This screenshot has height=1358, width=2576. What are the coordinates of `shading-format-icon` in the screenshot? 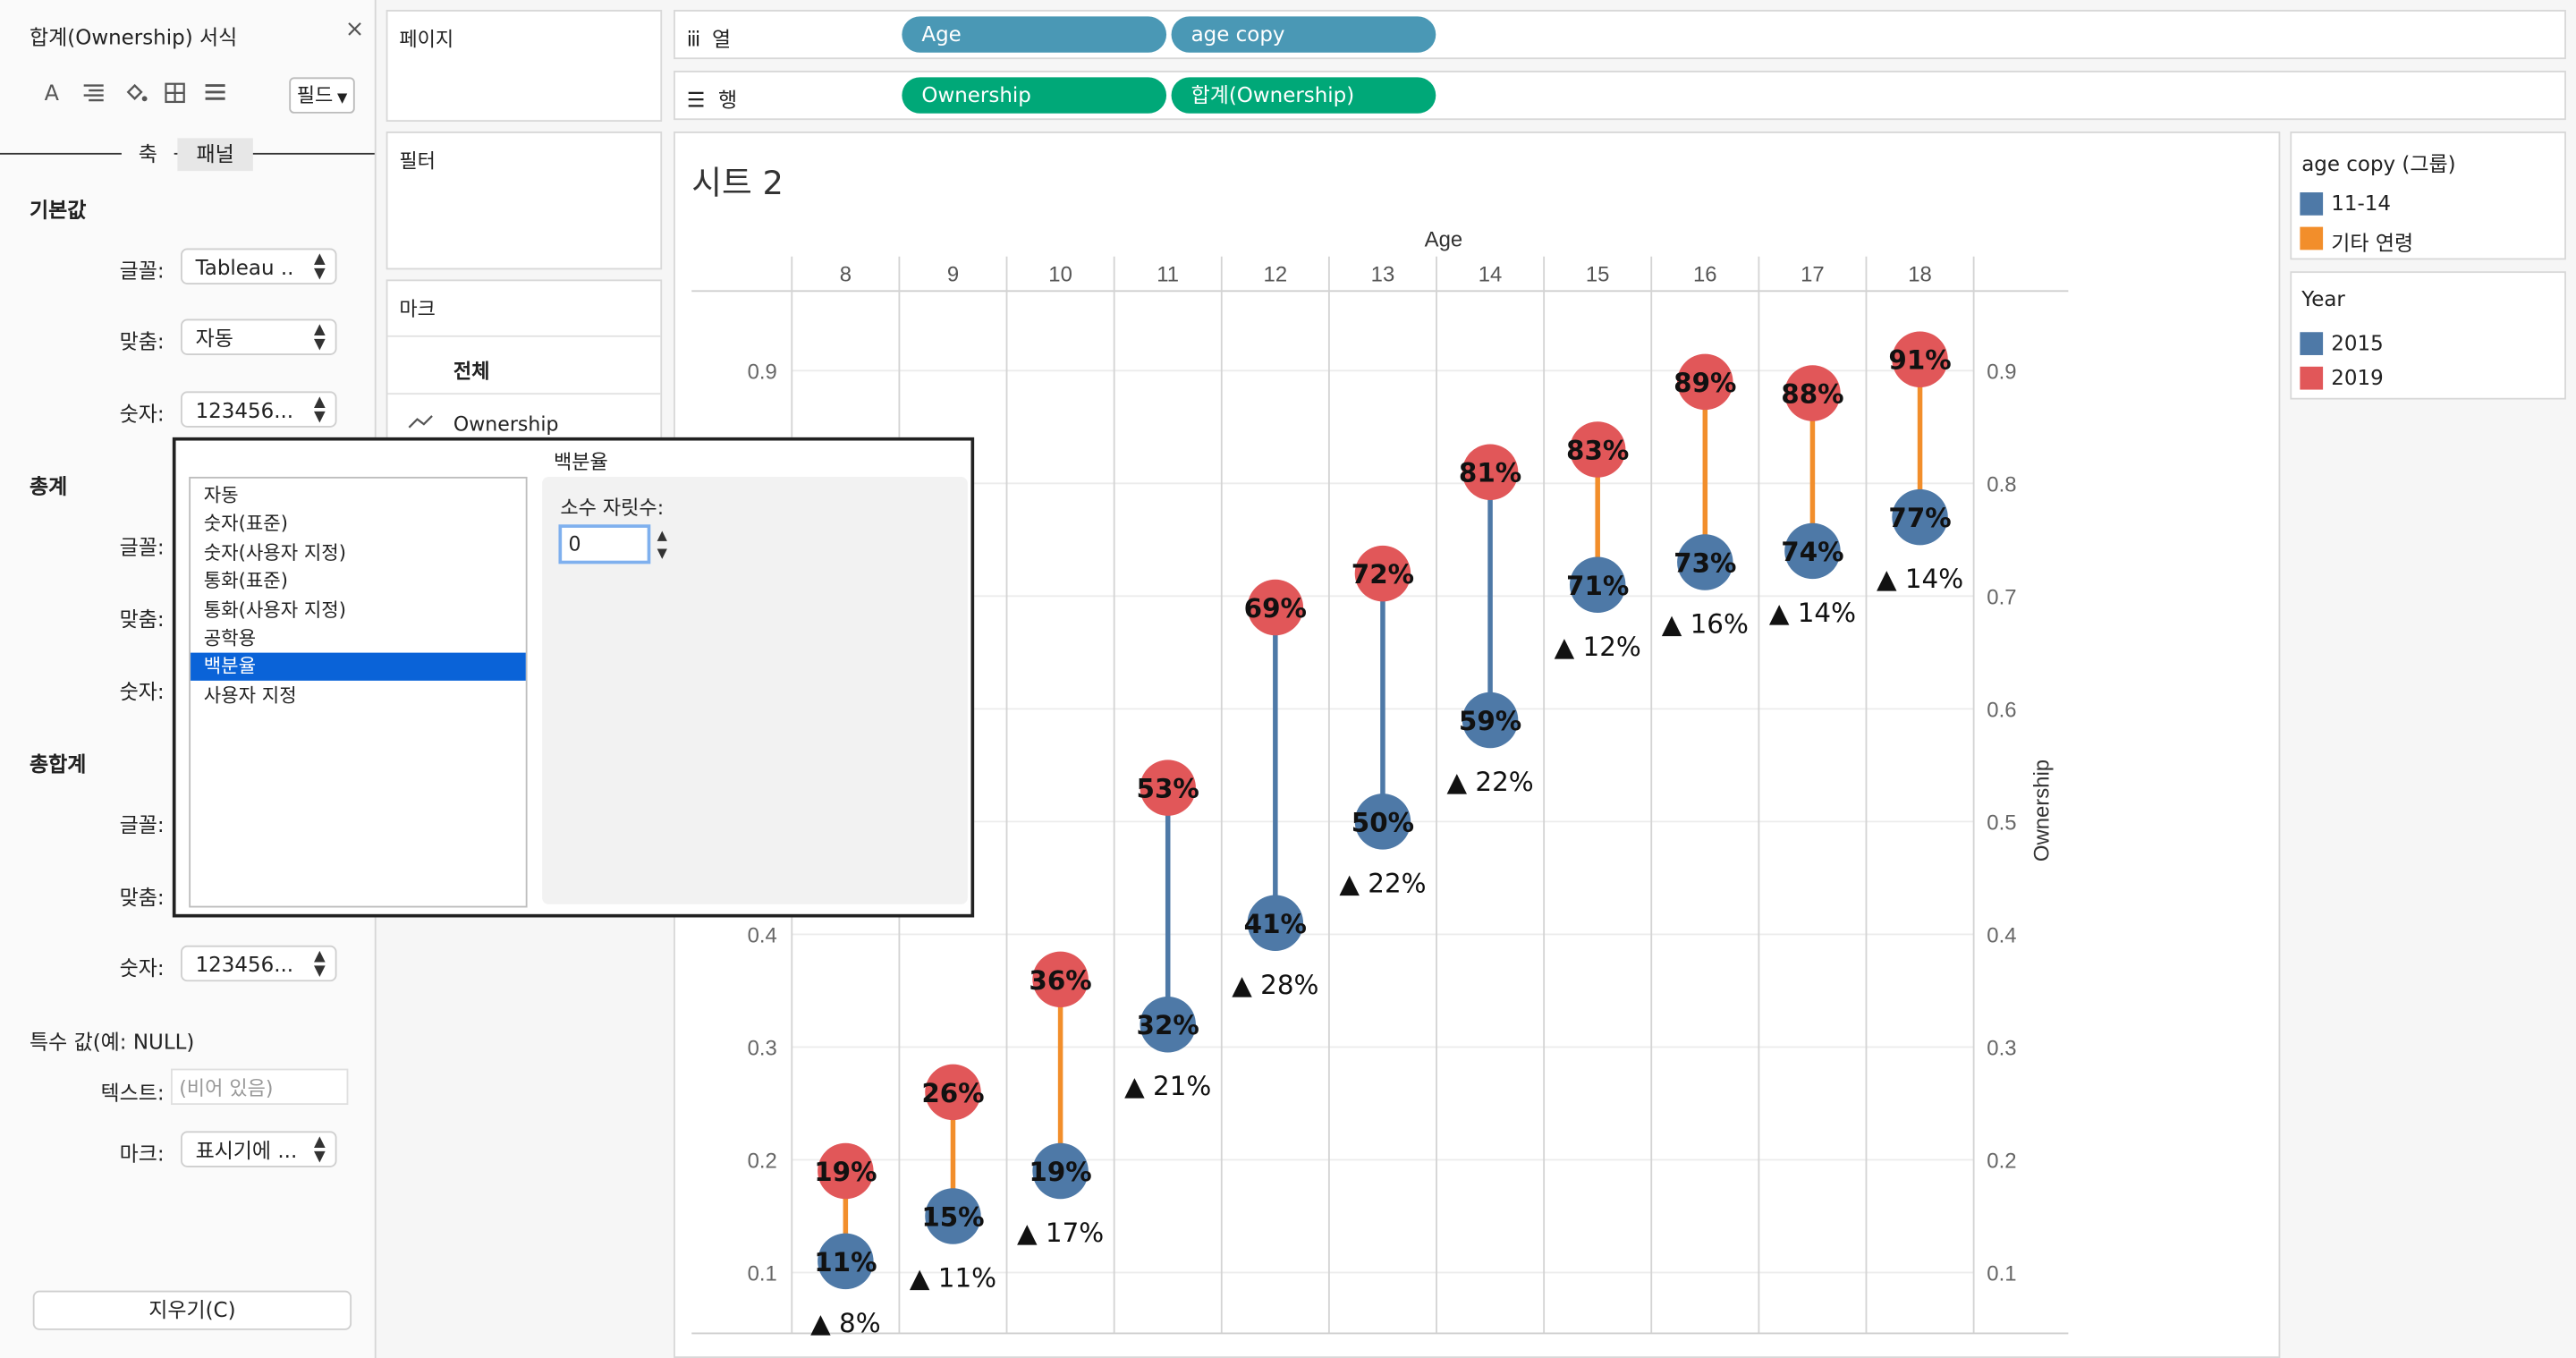 It's located at (135, 96).